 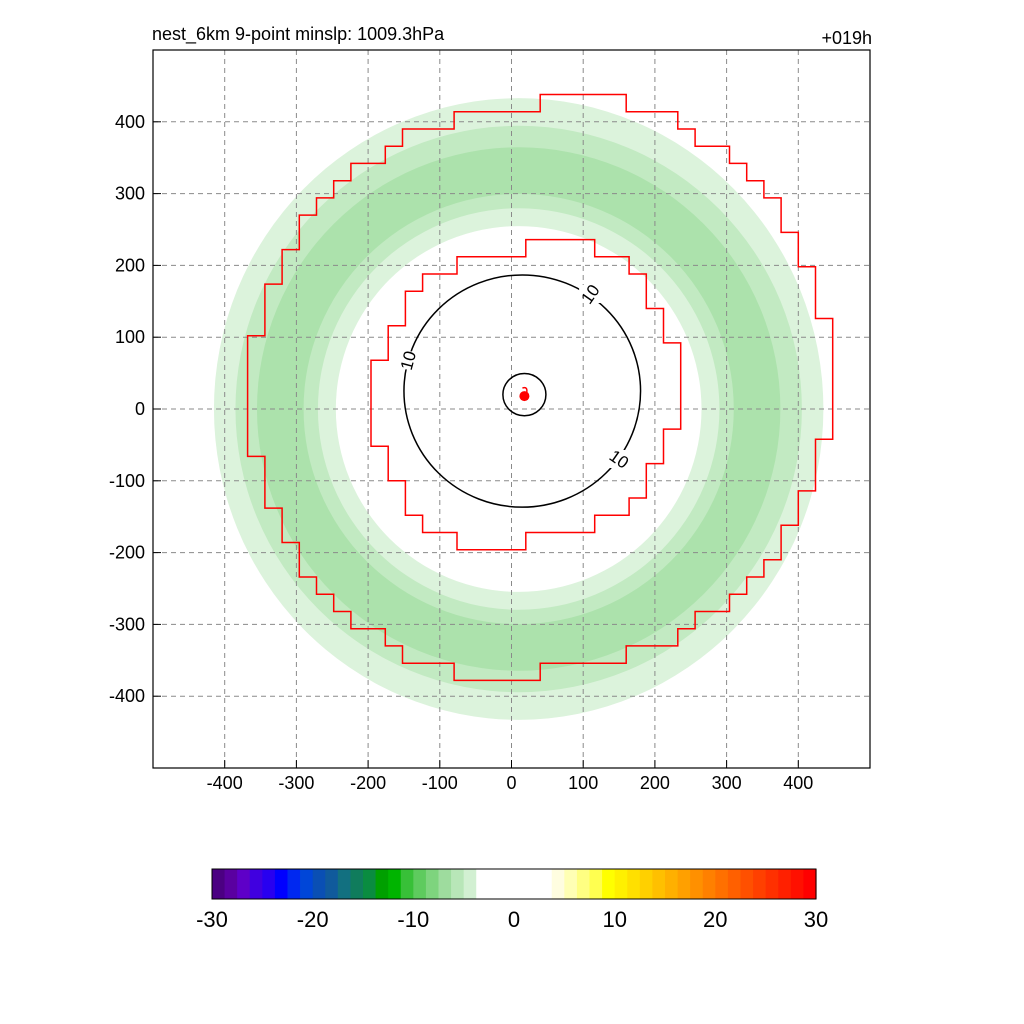 I want to click on y-tick-label: 0, so click(x=140, y=409).